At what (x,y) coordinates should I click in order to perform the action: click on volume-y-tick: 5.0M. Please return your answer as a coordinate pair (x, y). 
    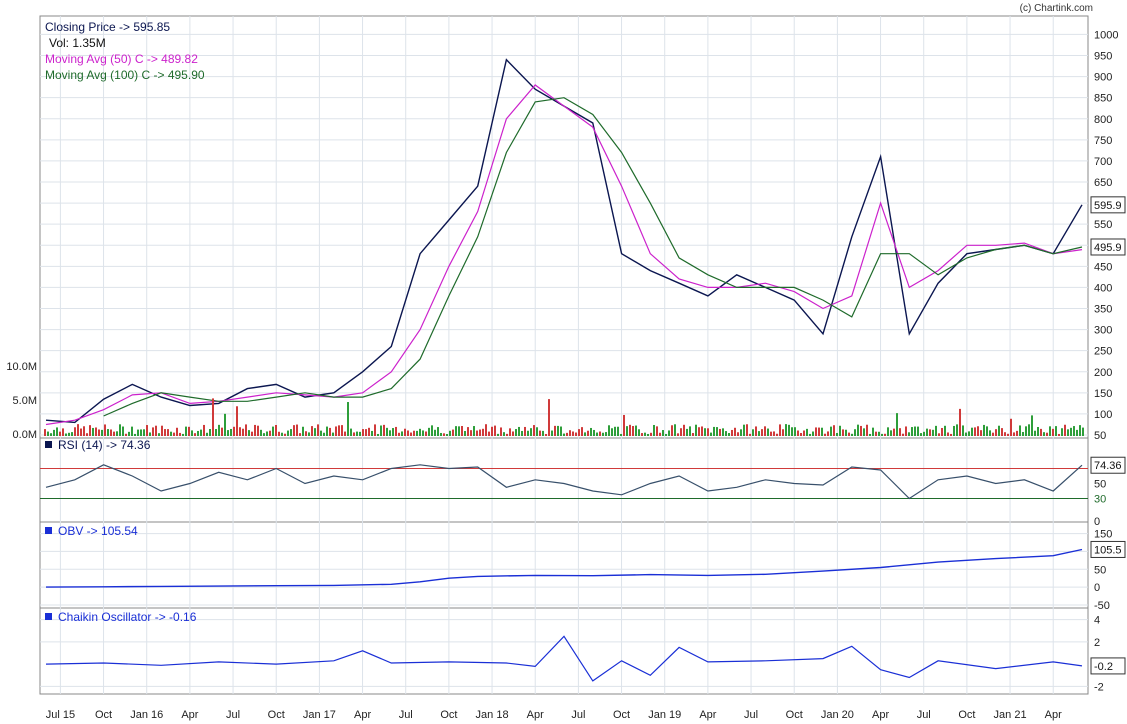
    Looking at the image, I should click on (25, 401).